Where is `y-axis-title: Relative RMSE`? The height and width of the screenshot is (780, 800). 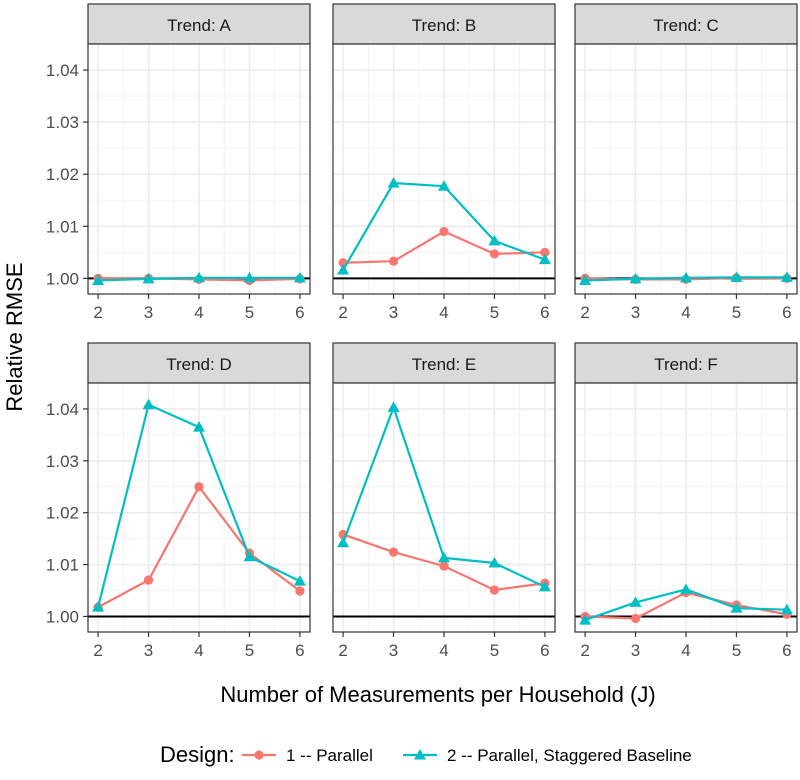
y-axis-title: Relative RMSE is located at coordinates (14, 336).